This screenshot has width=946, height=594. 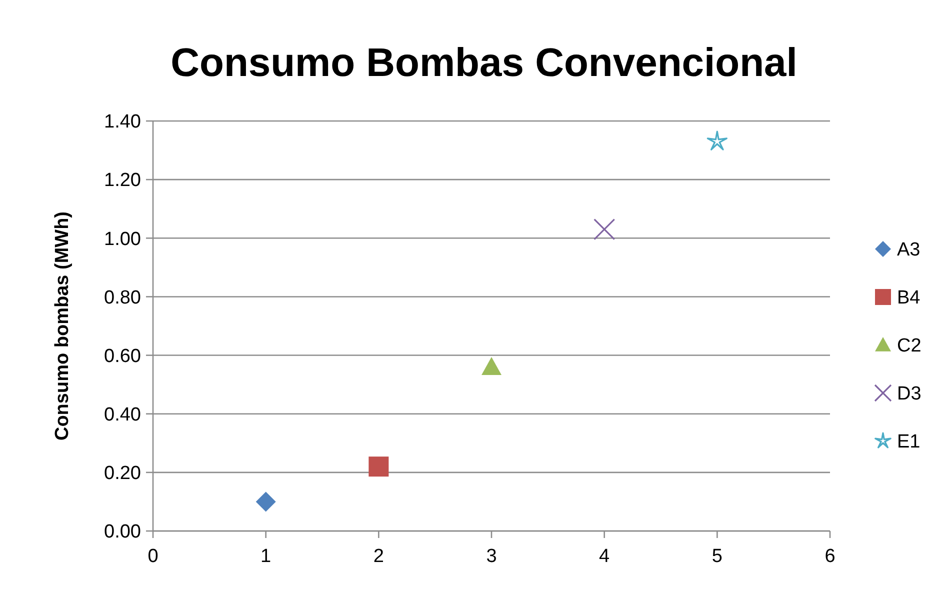 I want to click on legend-label: C2, so click(x=909, y=346).